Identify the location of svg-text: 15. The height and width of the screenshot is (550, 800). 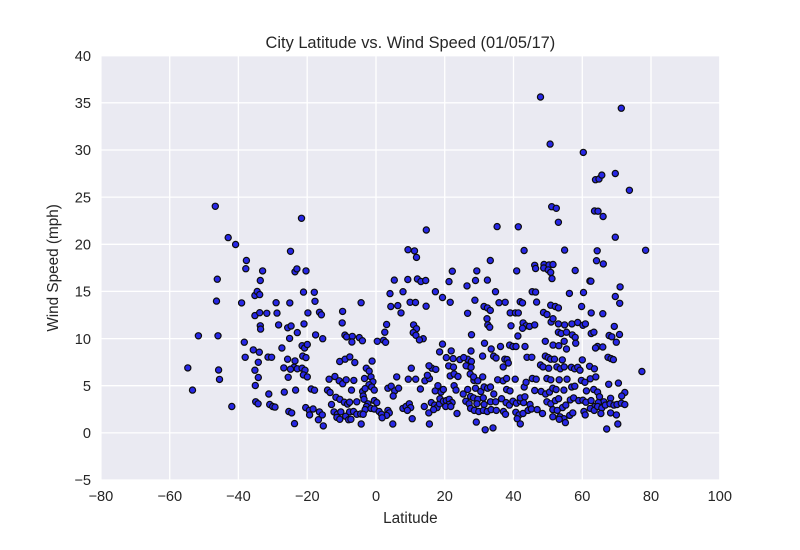
(83, 293).